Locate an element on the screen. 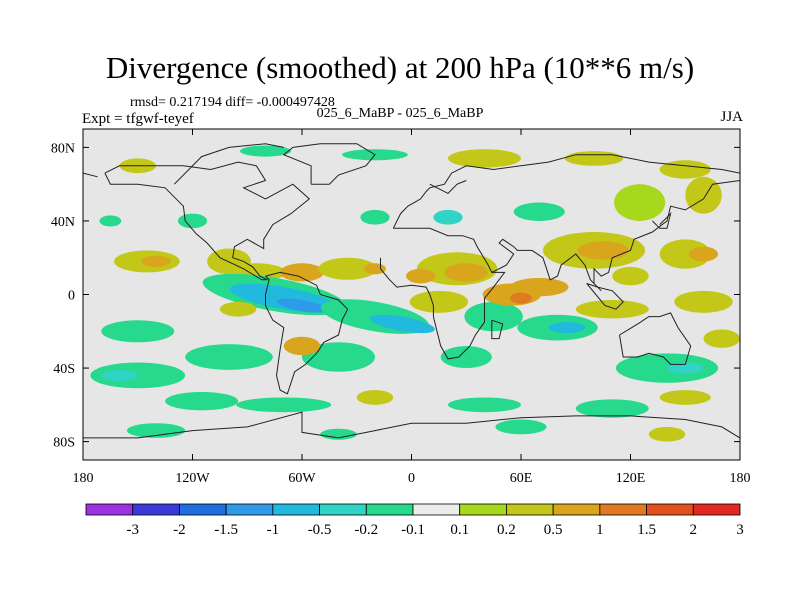 This screenshot has width=800, height=600. colorbar-label-10: 1 is located at coordinates (600, 530).